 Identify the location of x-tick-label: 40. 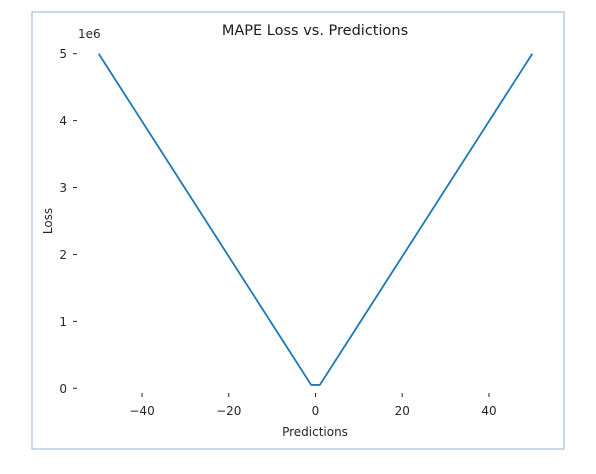
(488, 411).